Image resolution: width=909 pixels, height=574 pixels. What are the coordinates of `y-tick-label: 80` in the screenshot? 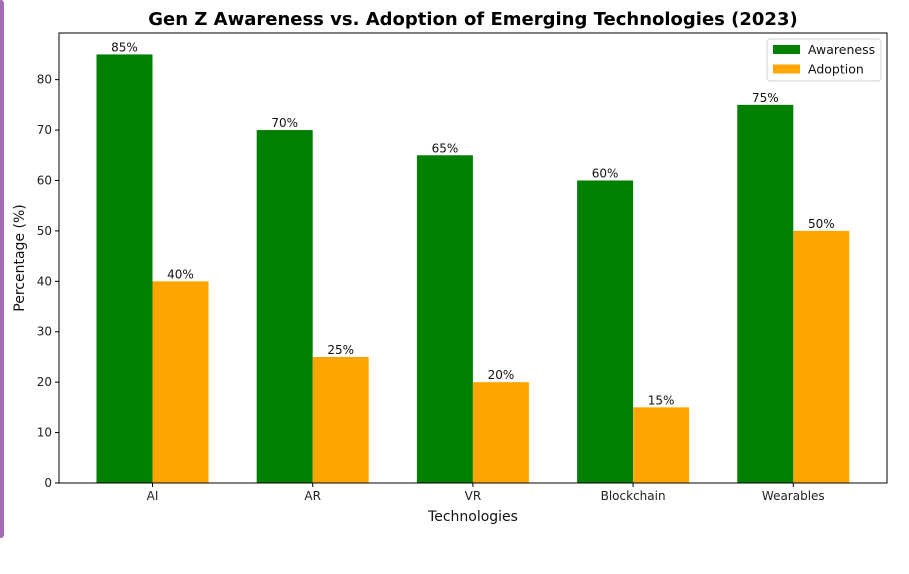 It's located at (44, 80).